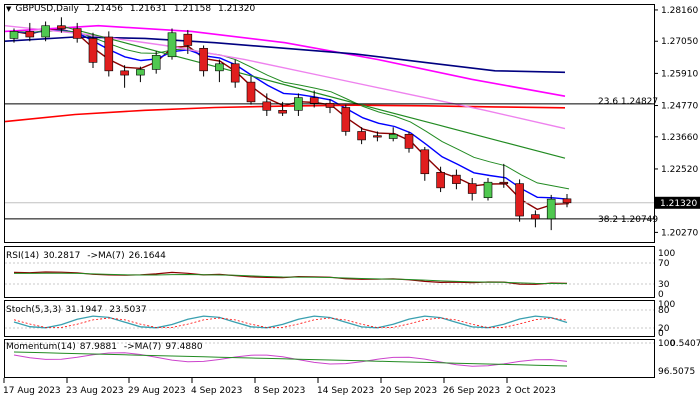  What do you see at coordinates (95, 391) in the screenshot?
I see `time-tick-label: 23 Aug 2023` at bounding box center [95, 391].